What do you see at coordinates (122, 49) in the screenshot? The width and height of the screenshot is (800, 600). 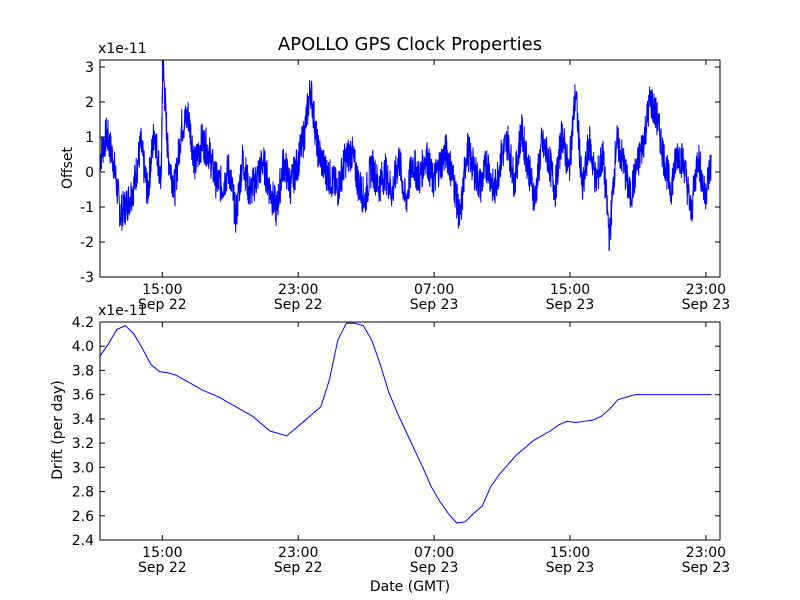 I see `offset-multiplier: x1e-11` at bounding box center [122, 49].